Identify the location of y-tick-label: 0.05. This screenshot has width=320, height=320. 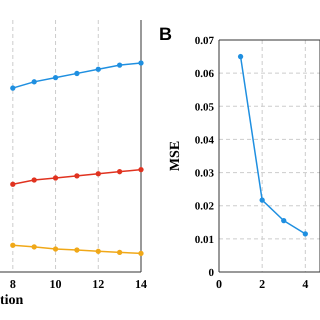
(204, 107).